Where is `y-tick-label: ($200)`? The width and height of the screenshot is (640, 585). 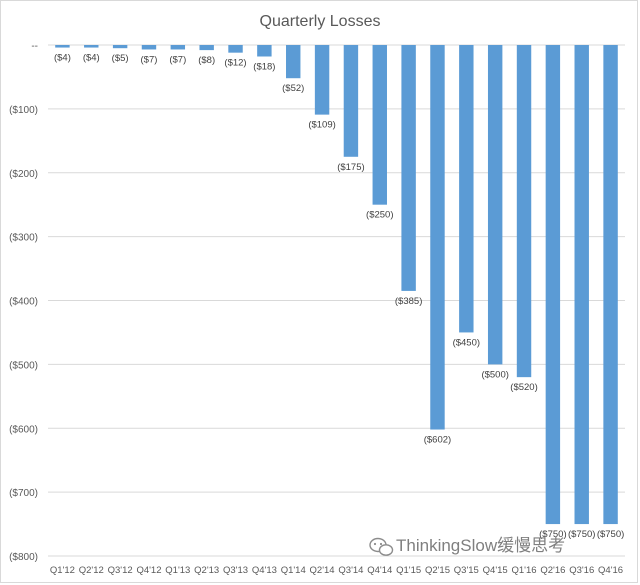
y-tick-label: ($200) is located at coordinates (23, 174).